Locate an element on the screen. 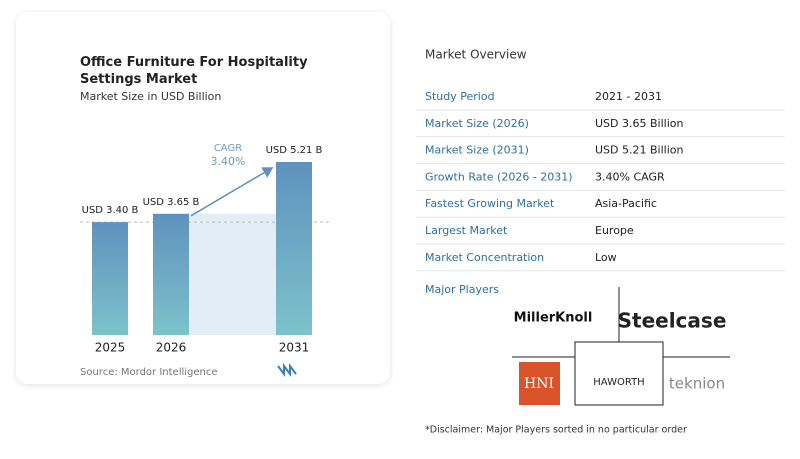 This screenshot has width=800, height=459. row-label: Study Period is located at coordinates (460, 96).